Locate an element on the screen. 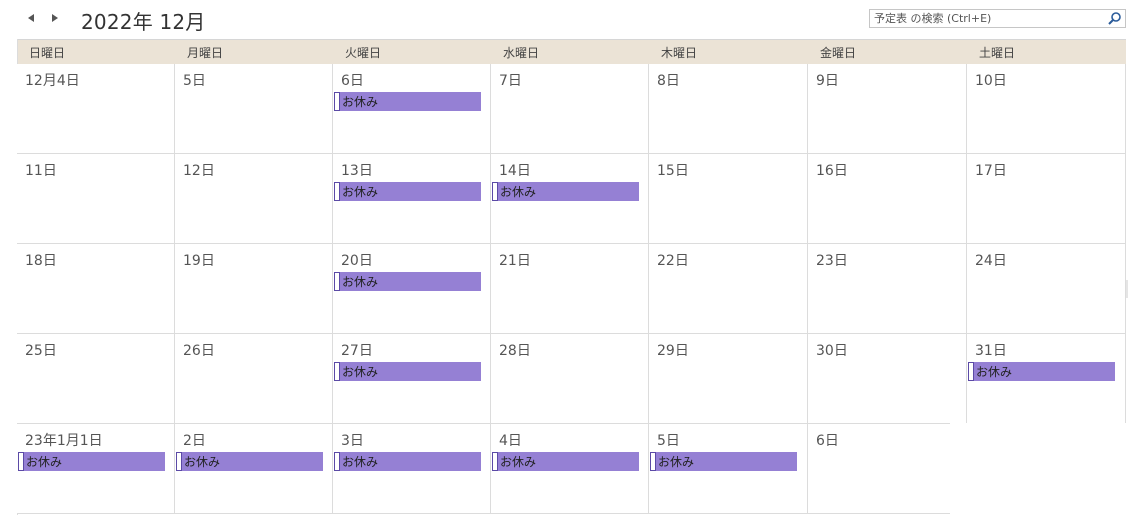 Image resolution: width=1128 pixels, height=518 pixels. day-number: 24日 is located at coordinates (991, 261).